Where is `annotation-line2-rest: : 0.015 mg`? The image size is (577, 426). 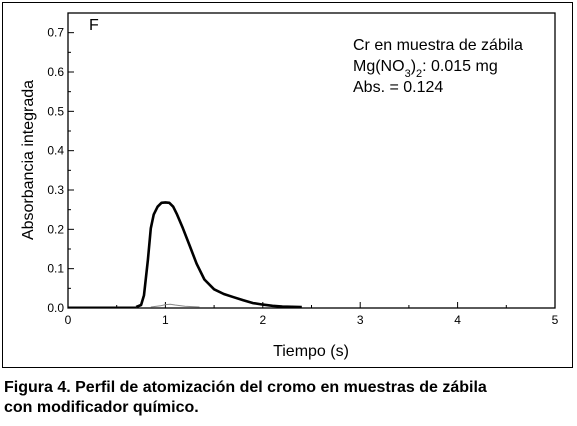
annotation-line2-rest: : 0.015 mg is located at coordinates (460, 66).